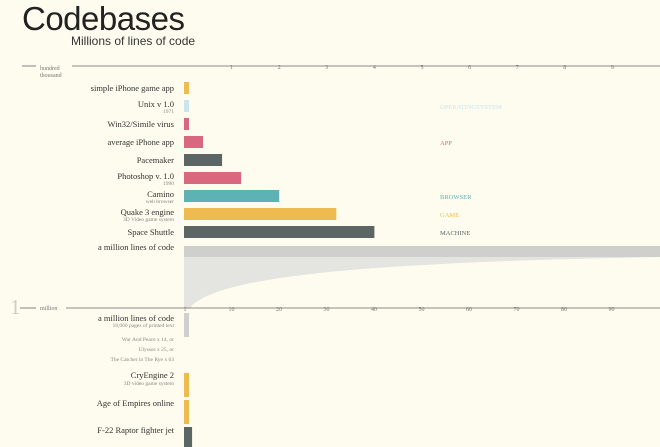 The image size is (660, 447). I want to click on bar-sublabel: 3D Video game system, so click(149, 220).